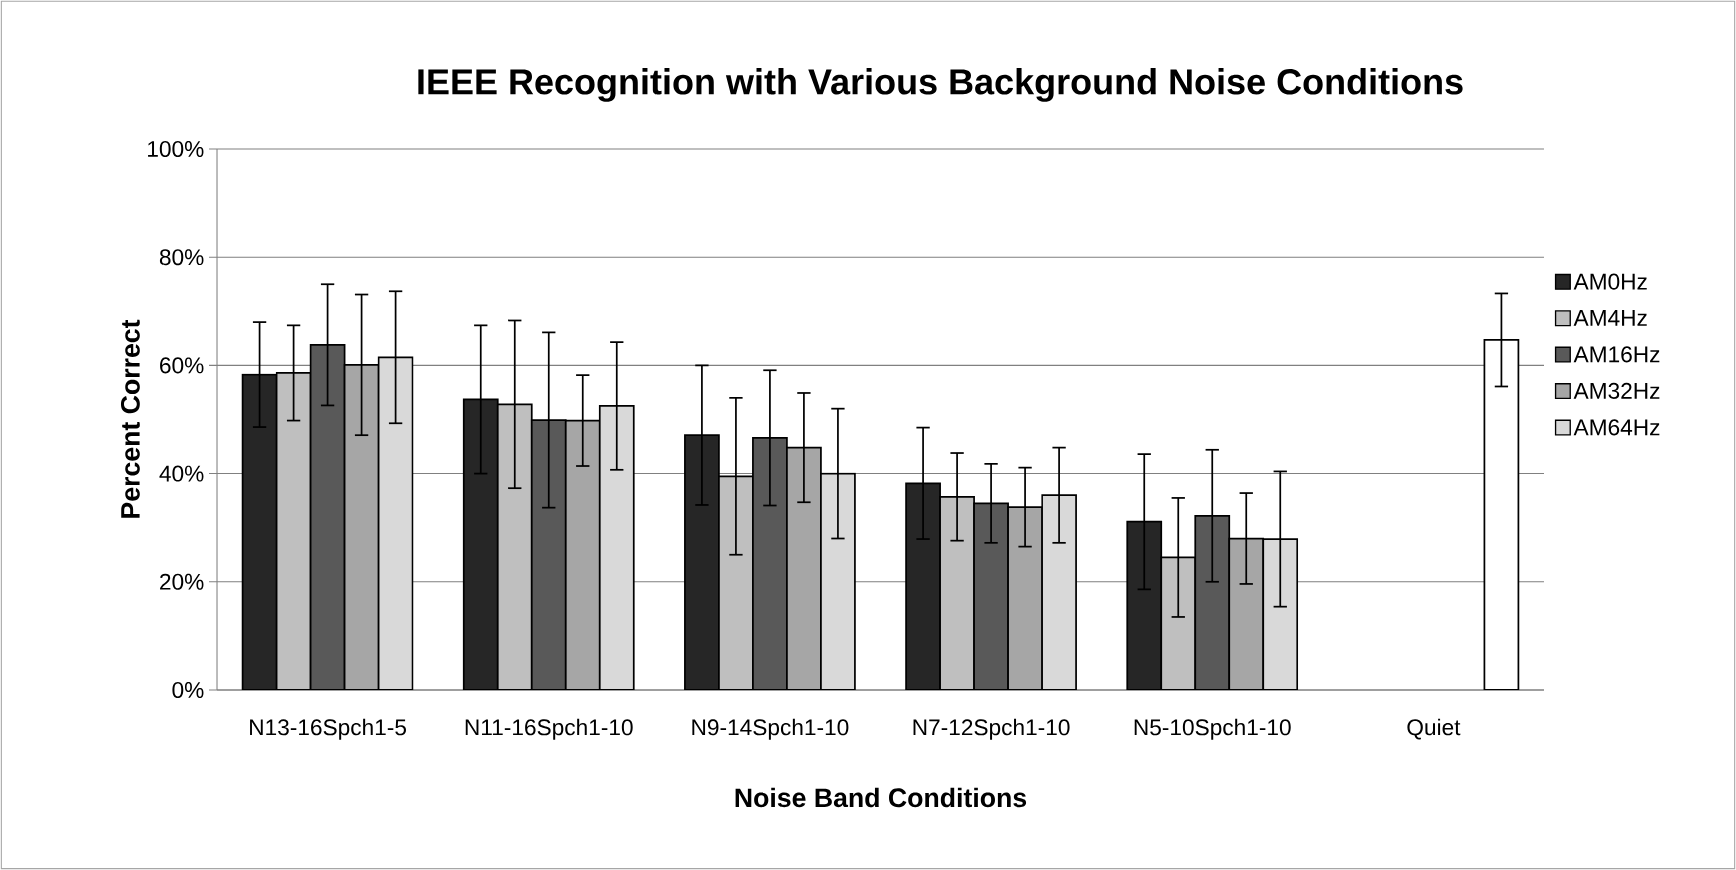 Image resolution: width=1736 pixels, height=870 pixels. I want to click on y-tick-label: 100%, so click(176, 149).